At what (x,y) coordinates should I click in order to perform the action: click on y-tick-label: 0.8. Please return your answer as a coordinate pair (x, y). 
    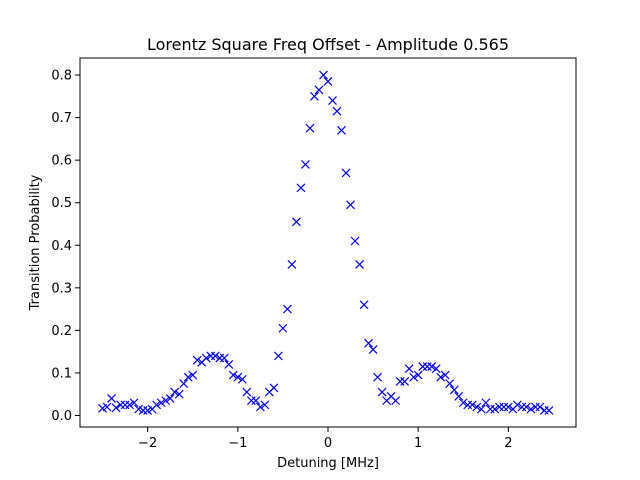
    Looking at the image, I should click on (61, 76).